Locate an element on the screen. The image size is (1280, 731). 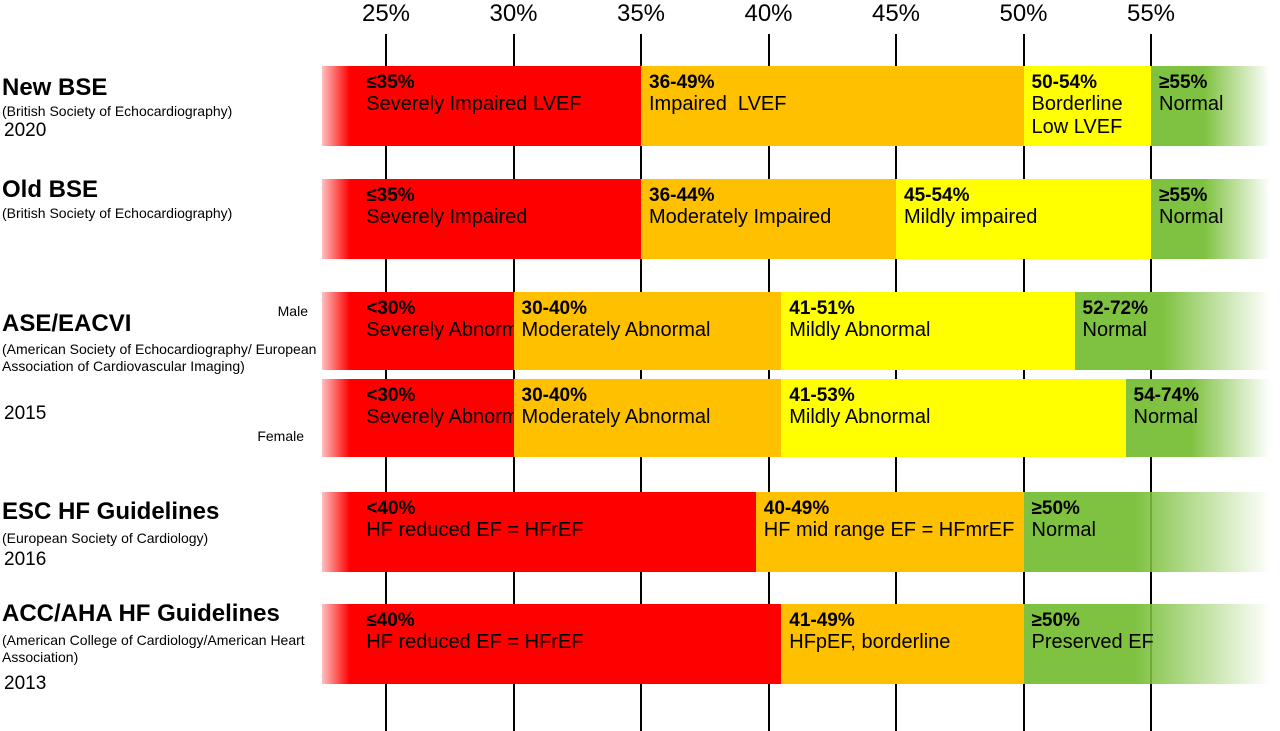
segment-text: <40% HF reduced EF = HFrEF is located at coordinates (474, 520).